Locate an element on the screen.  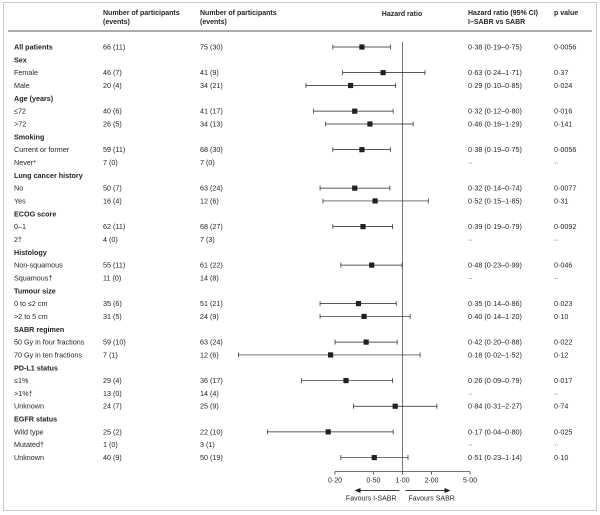
sabr-count: 75 (30) is located at coordinates (211, 47).